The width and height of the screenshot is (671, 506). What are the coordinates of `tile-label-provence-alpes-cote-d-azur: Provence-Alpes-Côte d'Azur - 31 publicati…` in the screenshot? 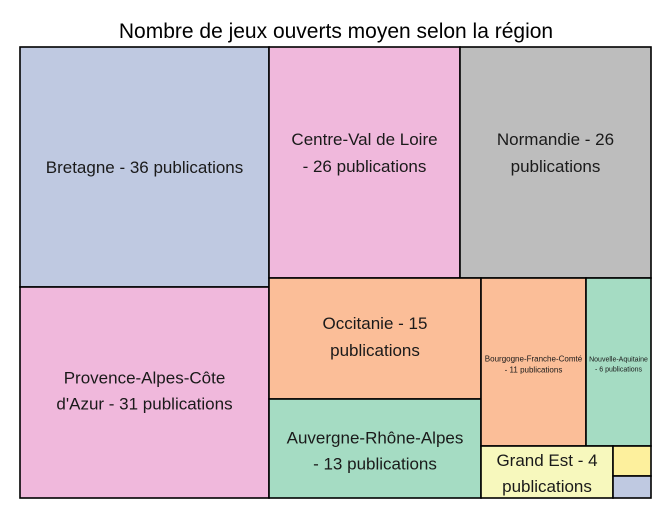 It's located at (144, 390).